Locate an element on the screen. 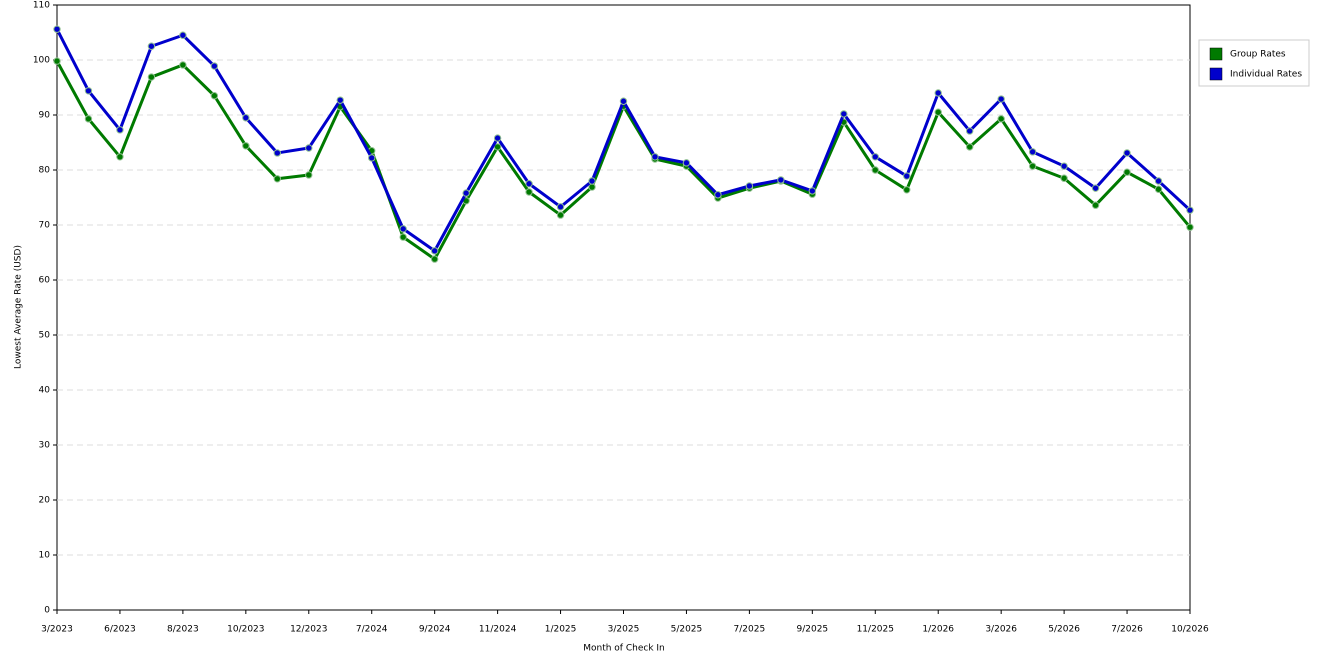 This screenshot has width=1320, height=660. y-tick-label: 60 is located at coordinates (45, 281).